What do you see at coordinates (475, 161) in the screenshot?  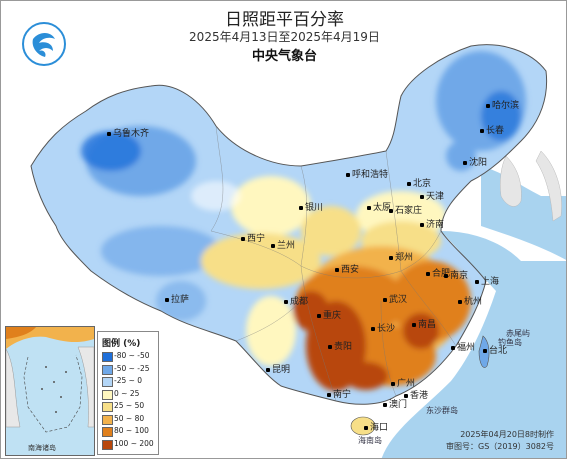 I see `city-label: 沈阳` at bounding box center [475, 161].